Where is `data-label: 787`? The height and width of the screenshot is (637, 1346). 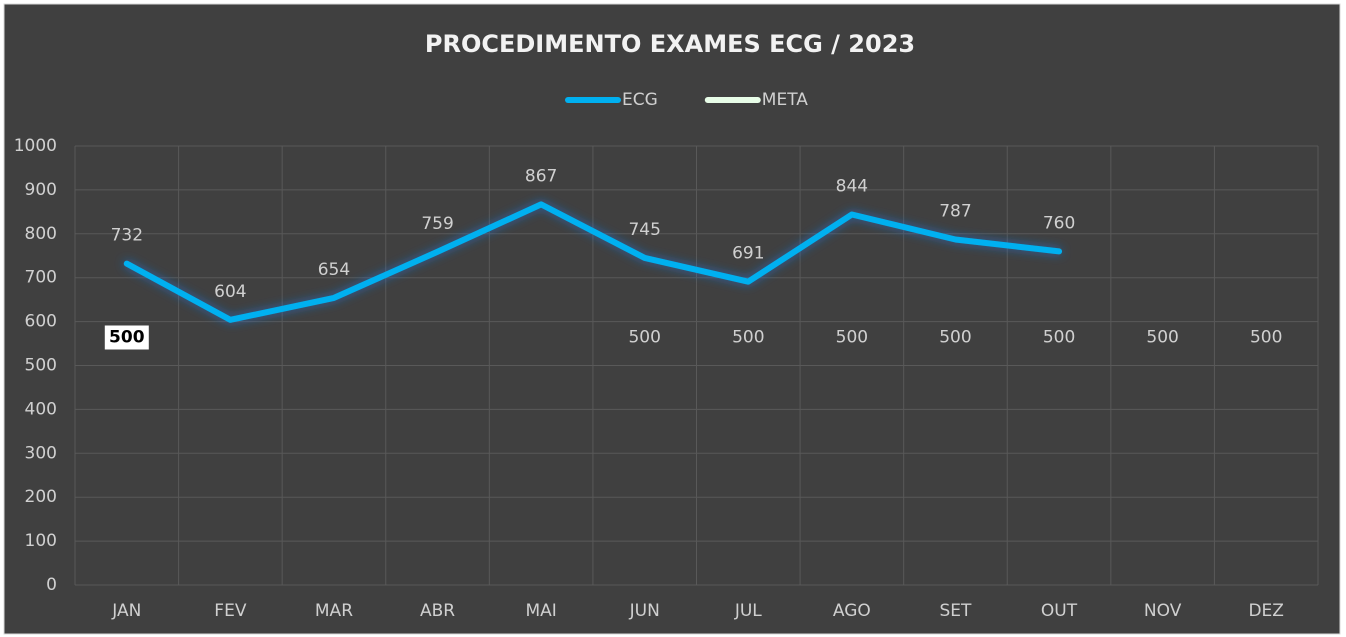
data-label: 787 is located at coordinates (955, 212).